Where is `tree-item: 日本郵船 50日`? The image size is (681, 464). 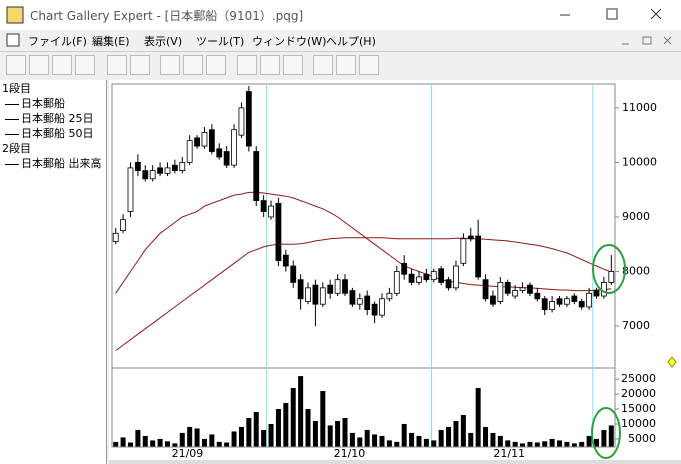 tree-item: 日本郵船 50日 is located at coordinates (53, 133).